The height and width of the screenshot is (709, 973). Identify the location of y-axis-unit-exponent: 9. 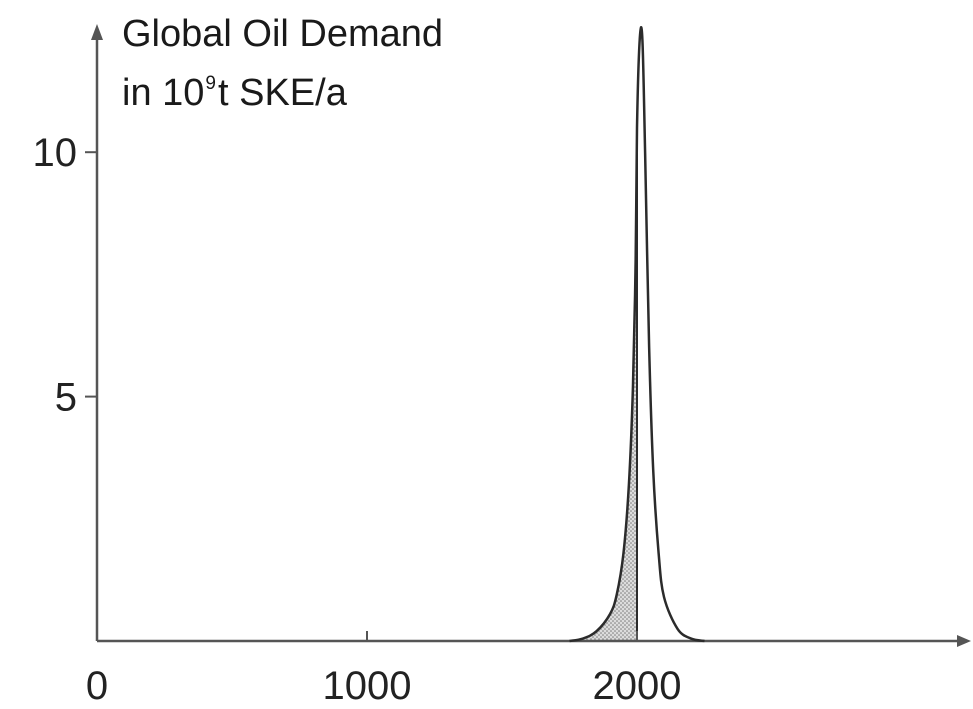
(210, 83).